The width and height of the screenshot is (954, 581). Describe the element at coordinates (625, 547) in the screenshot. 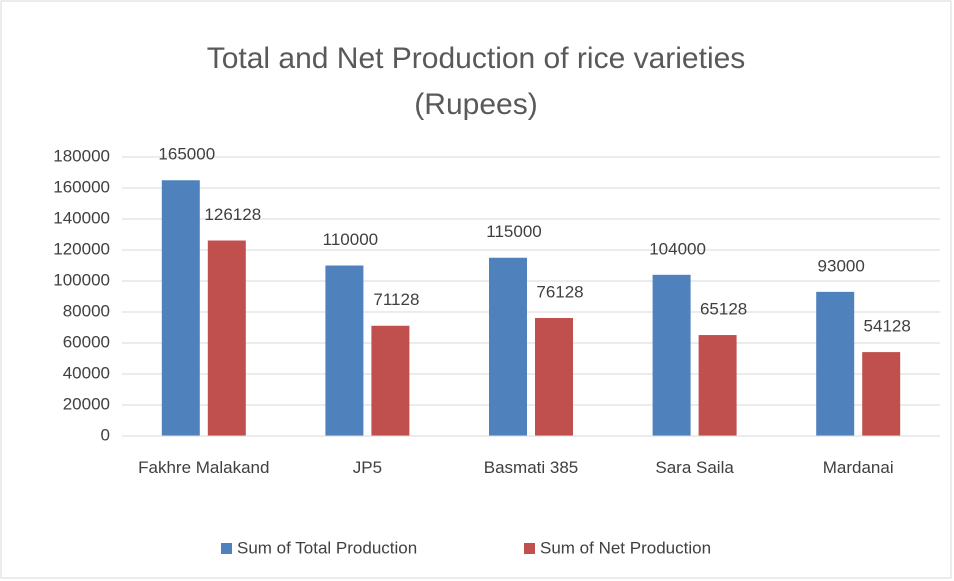

I see `legend-label: Sum of Net Production` at that location.